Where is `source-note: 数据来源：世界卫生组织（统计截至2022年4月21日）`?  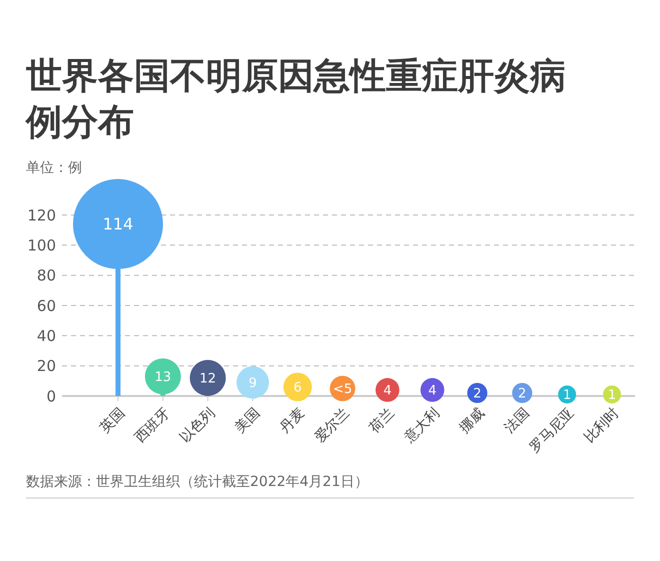
source-note: 数据来源：世界卫生组织（统计截至2022年4月21日） is located at coordinates (197, 482).